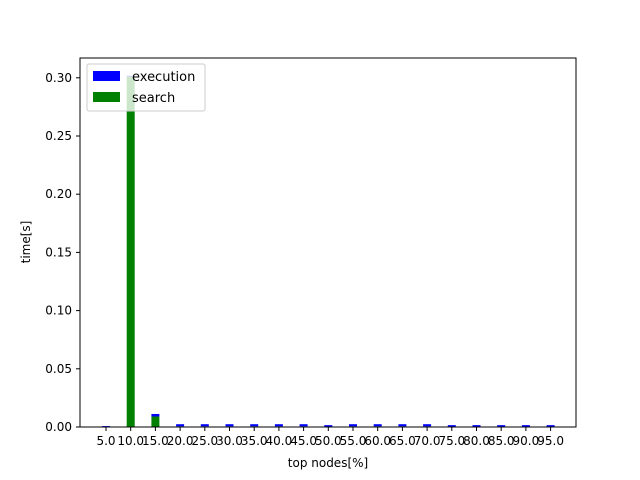 The image size is (640, 480). What do you see at coordinates (254, 425) in the screenshot?
I see `bar-execution-35.0` at bounding box center [254, 425].